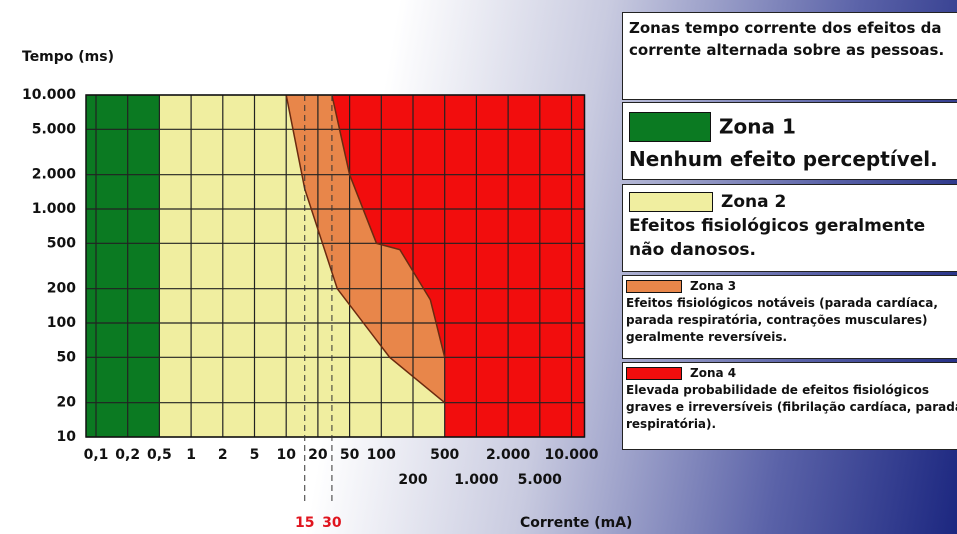 This screenshot has height=534, width=957. Describe the element at coordinates (54, 209) in the screenshot. I see `y-tick-label: 1.000` at that location.